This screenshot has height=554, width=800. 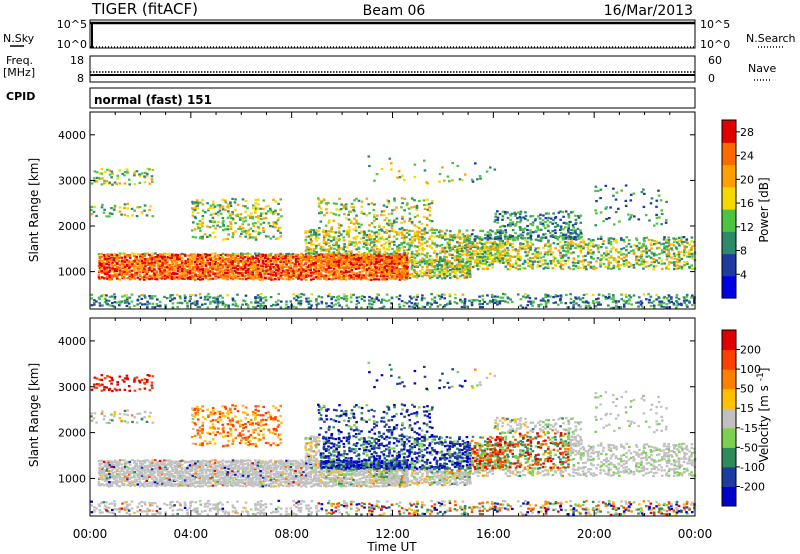 I want to click on power-cell-2024, so click(x=374, y=245).